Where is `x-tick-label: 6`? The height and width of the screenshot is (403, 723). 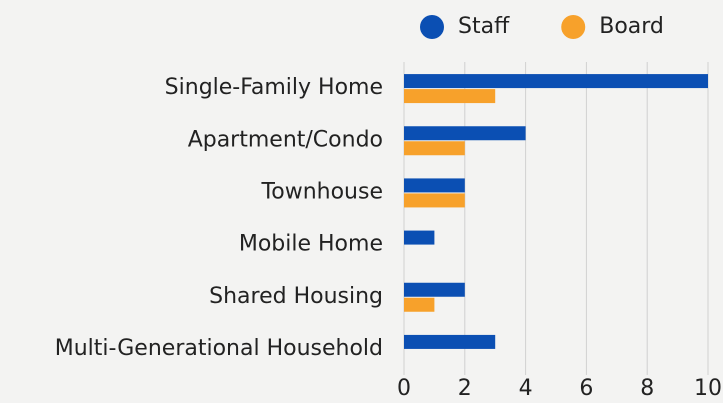
x-tick-label: 6 is located at coordinates (586, 388).